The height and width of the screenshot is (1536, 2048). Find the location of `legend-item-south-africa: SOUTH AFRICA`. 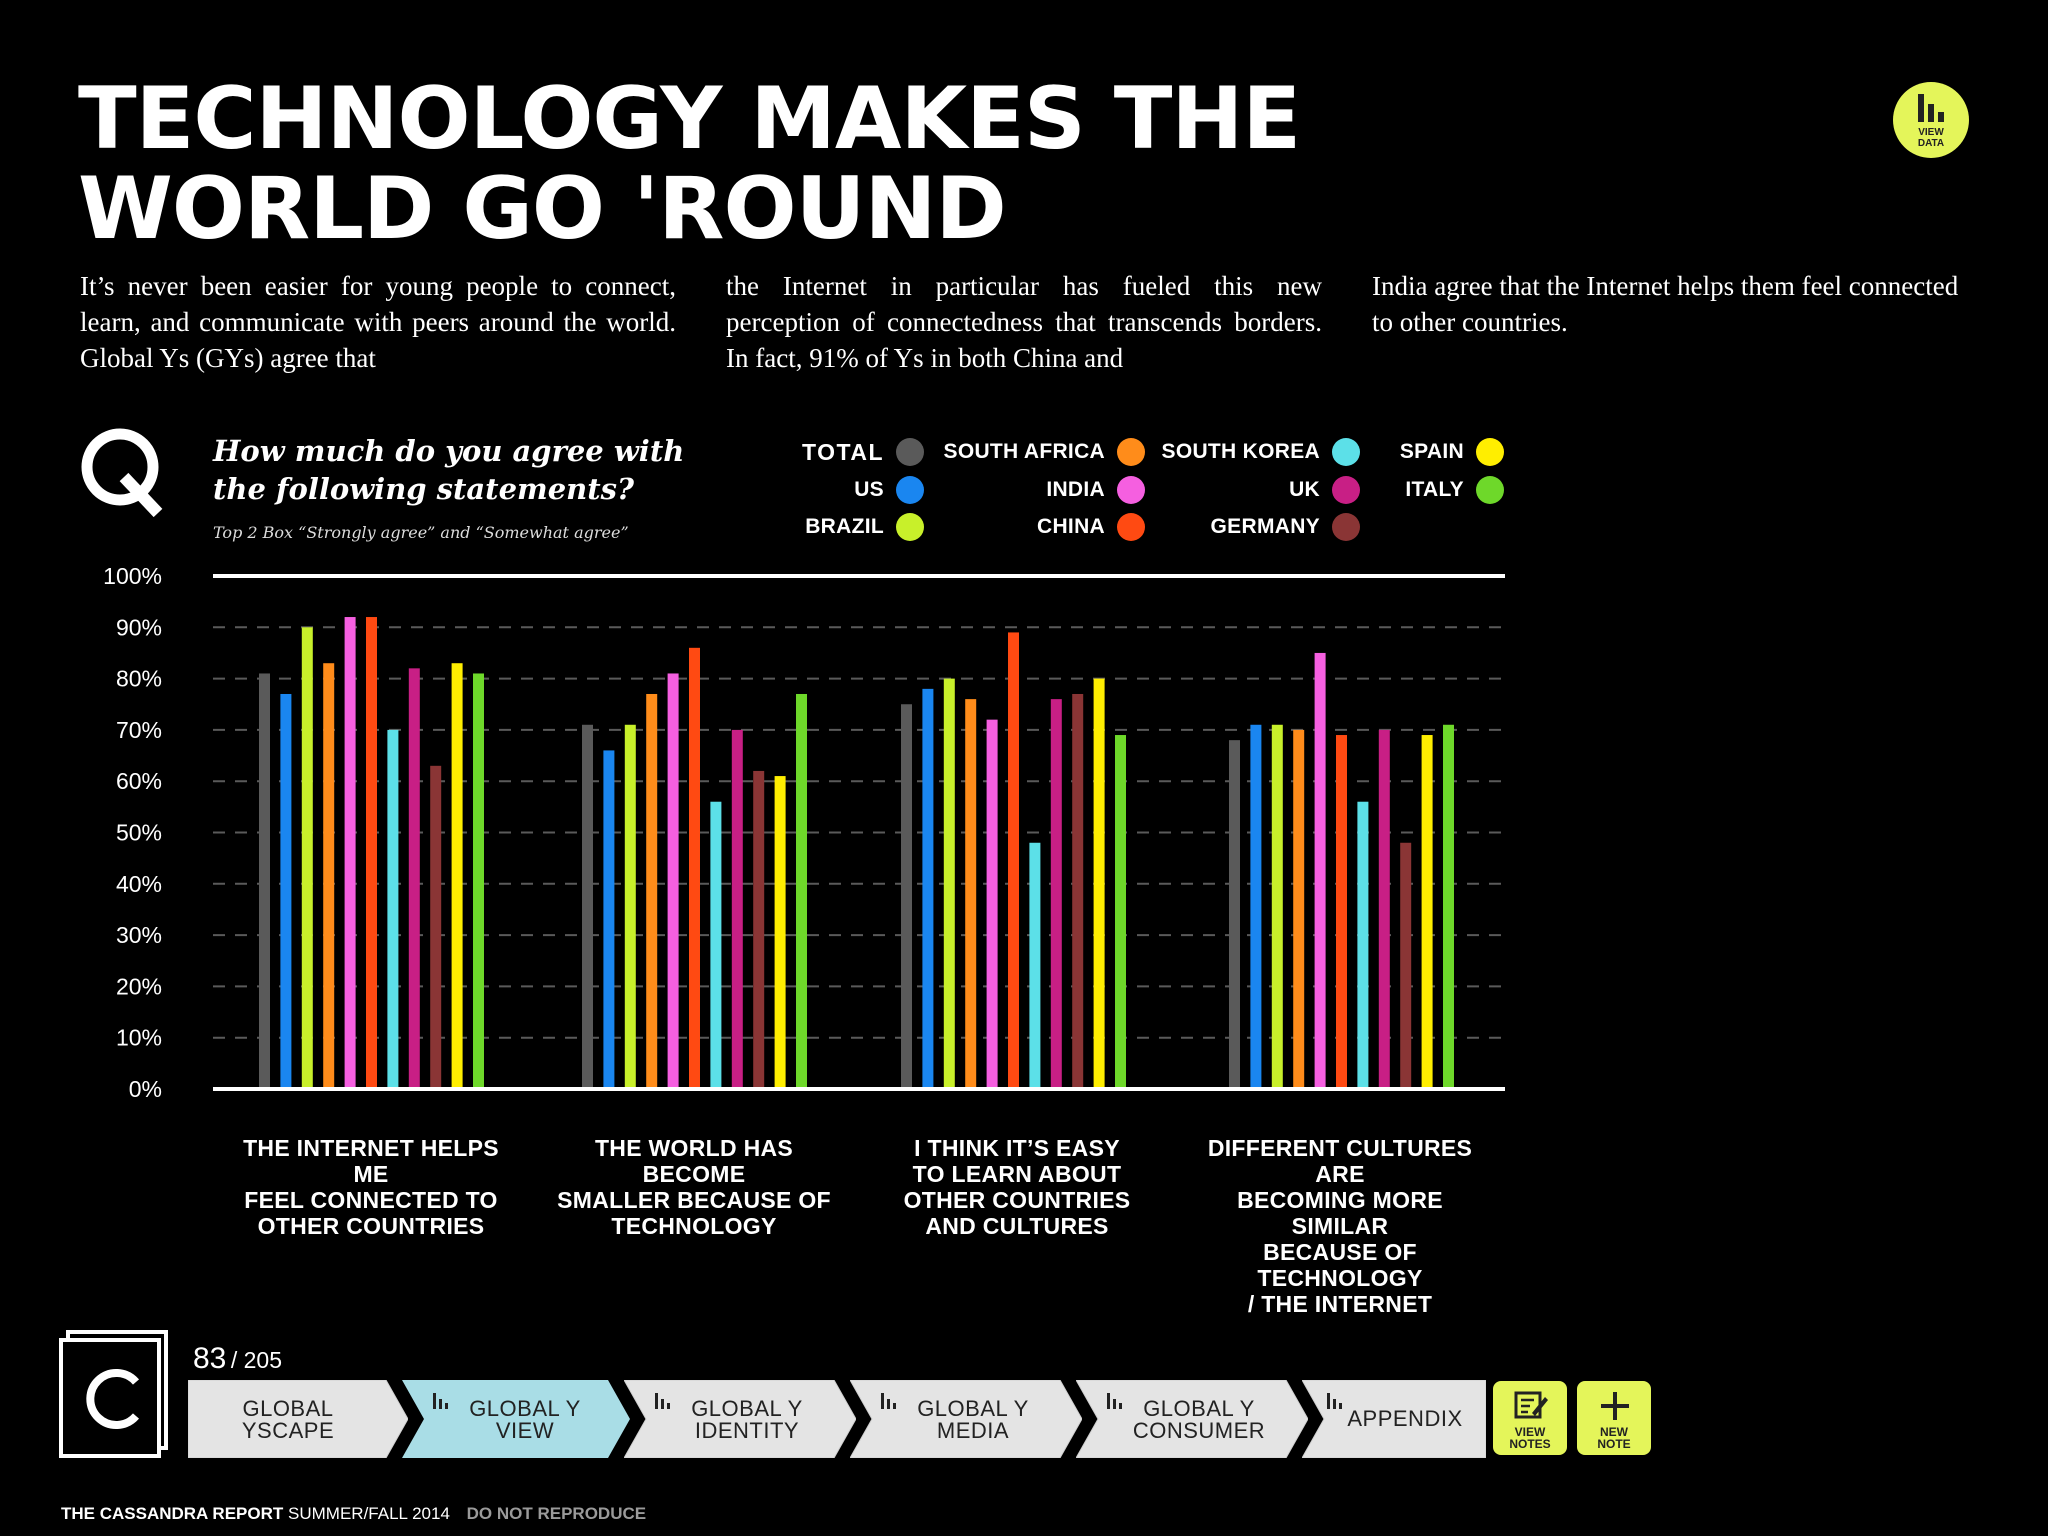

legend-item-south-africa: SOUTH AFRICA is located at coordinates (1042, 452).